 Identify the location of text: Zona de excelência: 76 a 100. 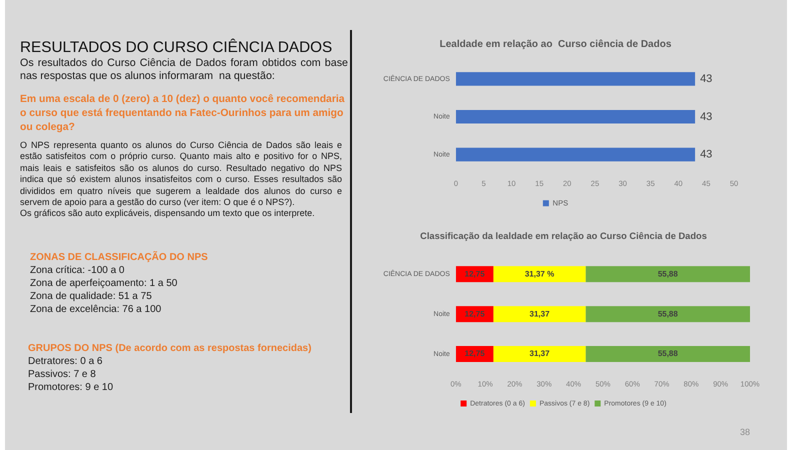
(96, 309).